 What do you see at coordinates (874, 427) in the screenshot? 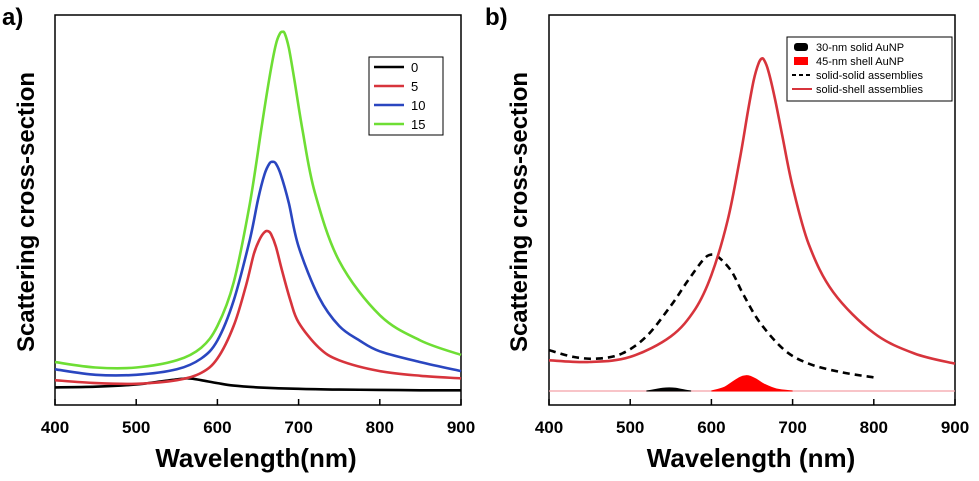
I see `panel-b-x-tick-label-4: 800` at bounding box center [874, 427].